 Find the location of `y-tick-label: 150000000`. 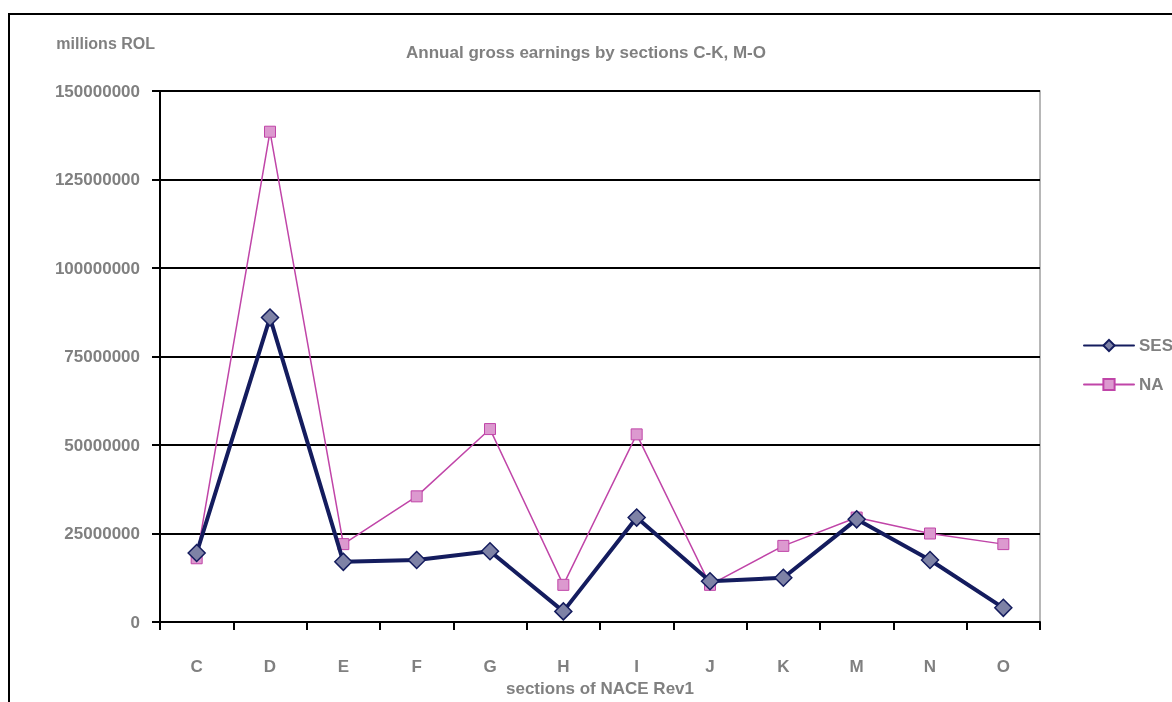

y-tick-label: 150000000 is located at coordinates (97, 91).